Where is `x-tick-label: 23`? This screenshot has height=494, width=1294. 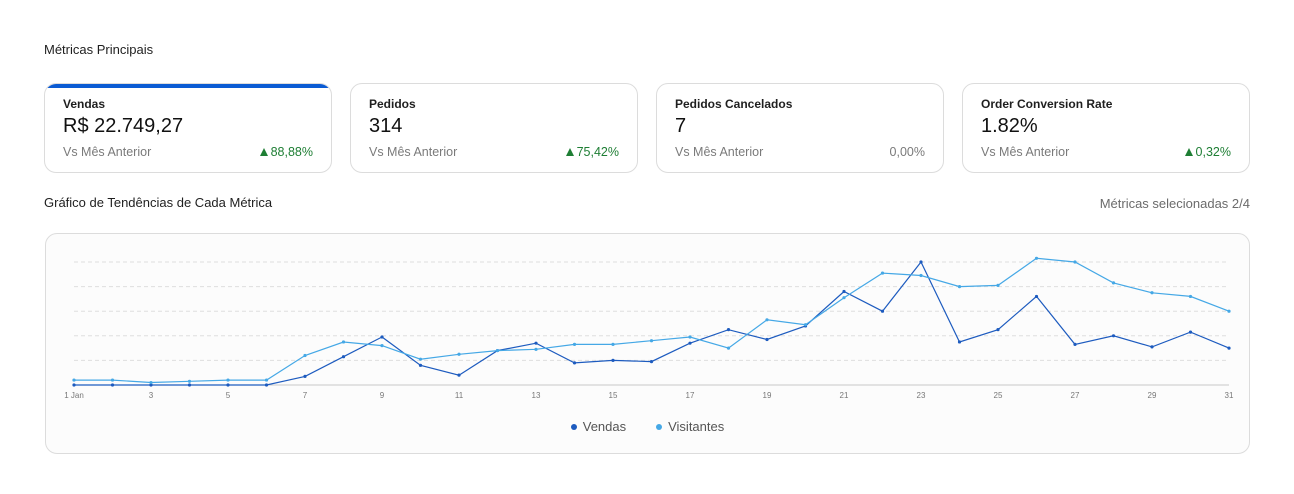 x-tick-label: 23 is located at coordinates (921, 395).